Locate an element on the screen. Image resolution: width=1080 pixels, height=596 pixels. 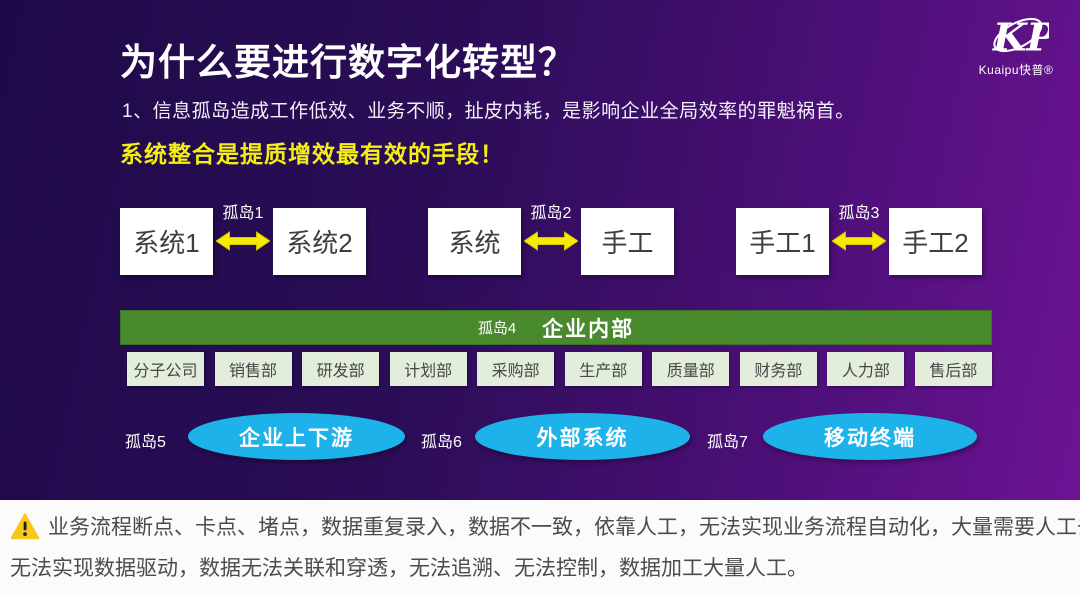
system-pair-1: 系统1 孤岛1 系统2 is located at coordinates (243, 242).